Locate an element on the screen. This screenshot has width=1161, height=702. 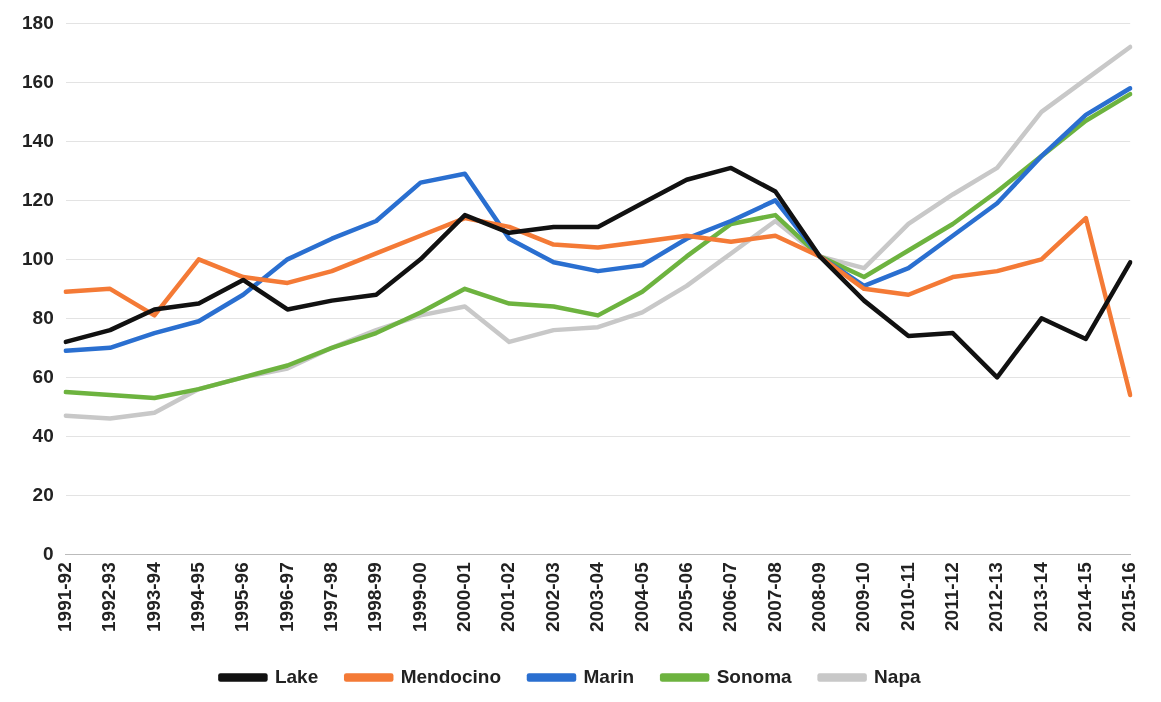
x-tick-label: 1999-00 is located at coordinates (419, 597).